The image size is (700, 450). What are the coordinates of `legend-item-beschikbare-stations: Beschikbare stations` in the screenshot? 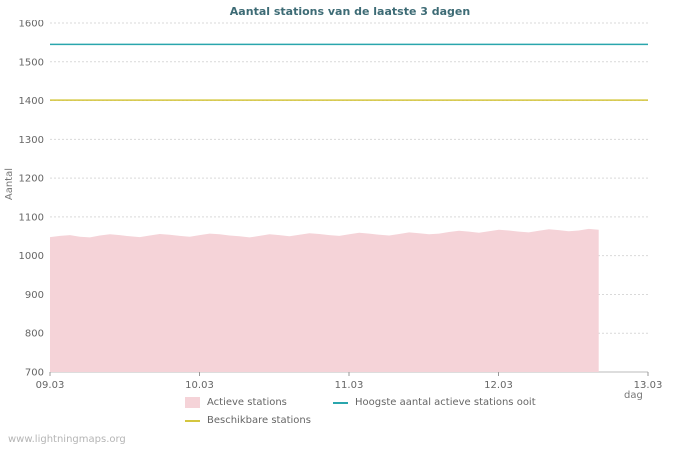 It's located at (259, 420).